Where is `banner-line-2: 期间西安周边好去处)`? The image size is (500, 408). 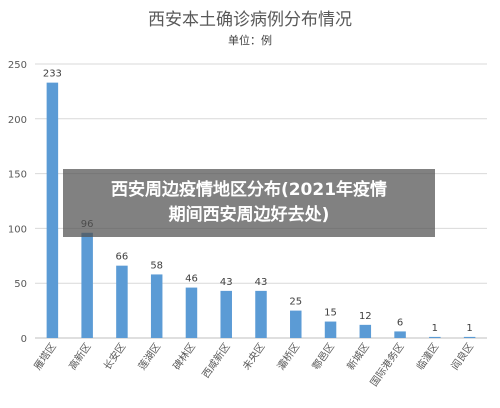 banner-line-2: 期间西安周边好去处) is located at coordinates (249, 215).